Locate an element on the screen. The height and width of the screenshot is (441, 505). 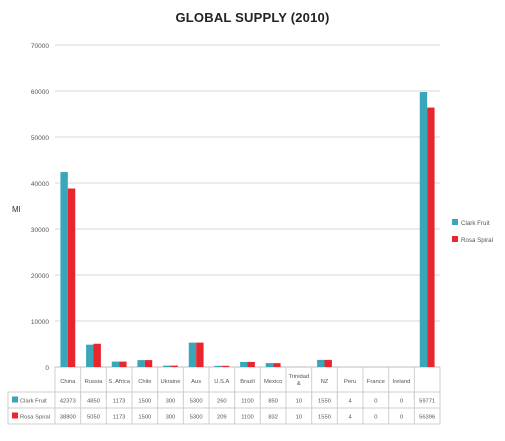
legend-label: Rosa Spiral is located at coordinates (477, 240).